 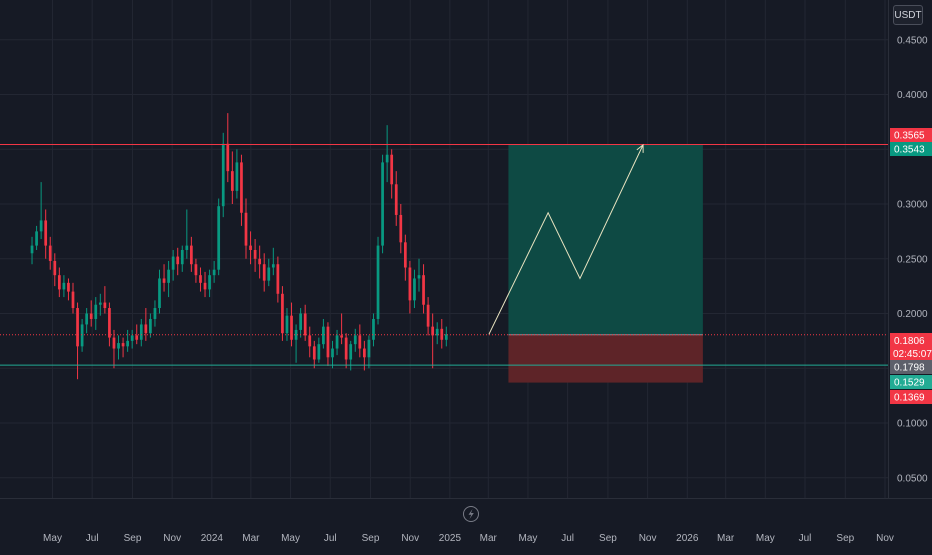 What do you see at coordinates (450, 538) in the screenshot?
I see `time-tick-label: 2025` at bounding box center [450, 538].